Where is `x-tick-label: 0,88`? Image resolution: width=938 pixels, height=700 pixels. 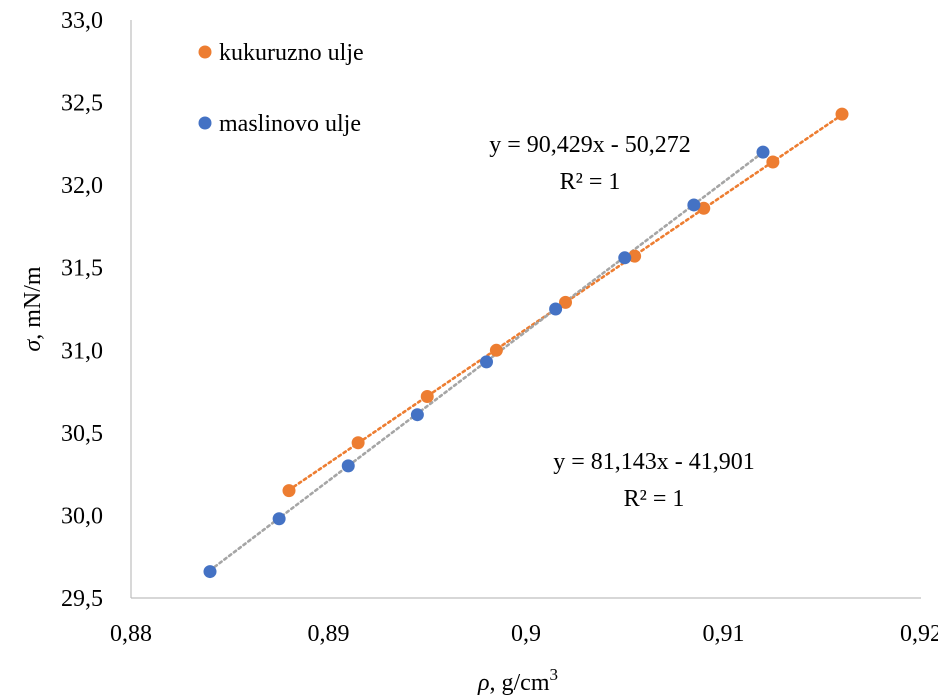
x-tick-label: 0,88 is located at coordinates (131, 634).